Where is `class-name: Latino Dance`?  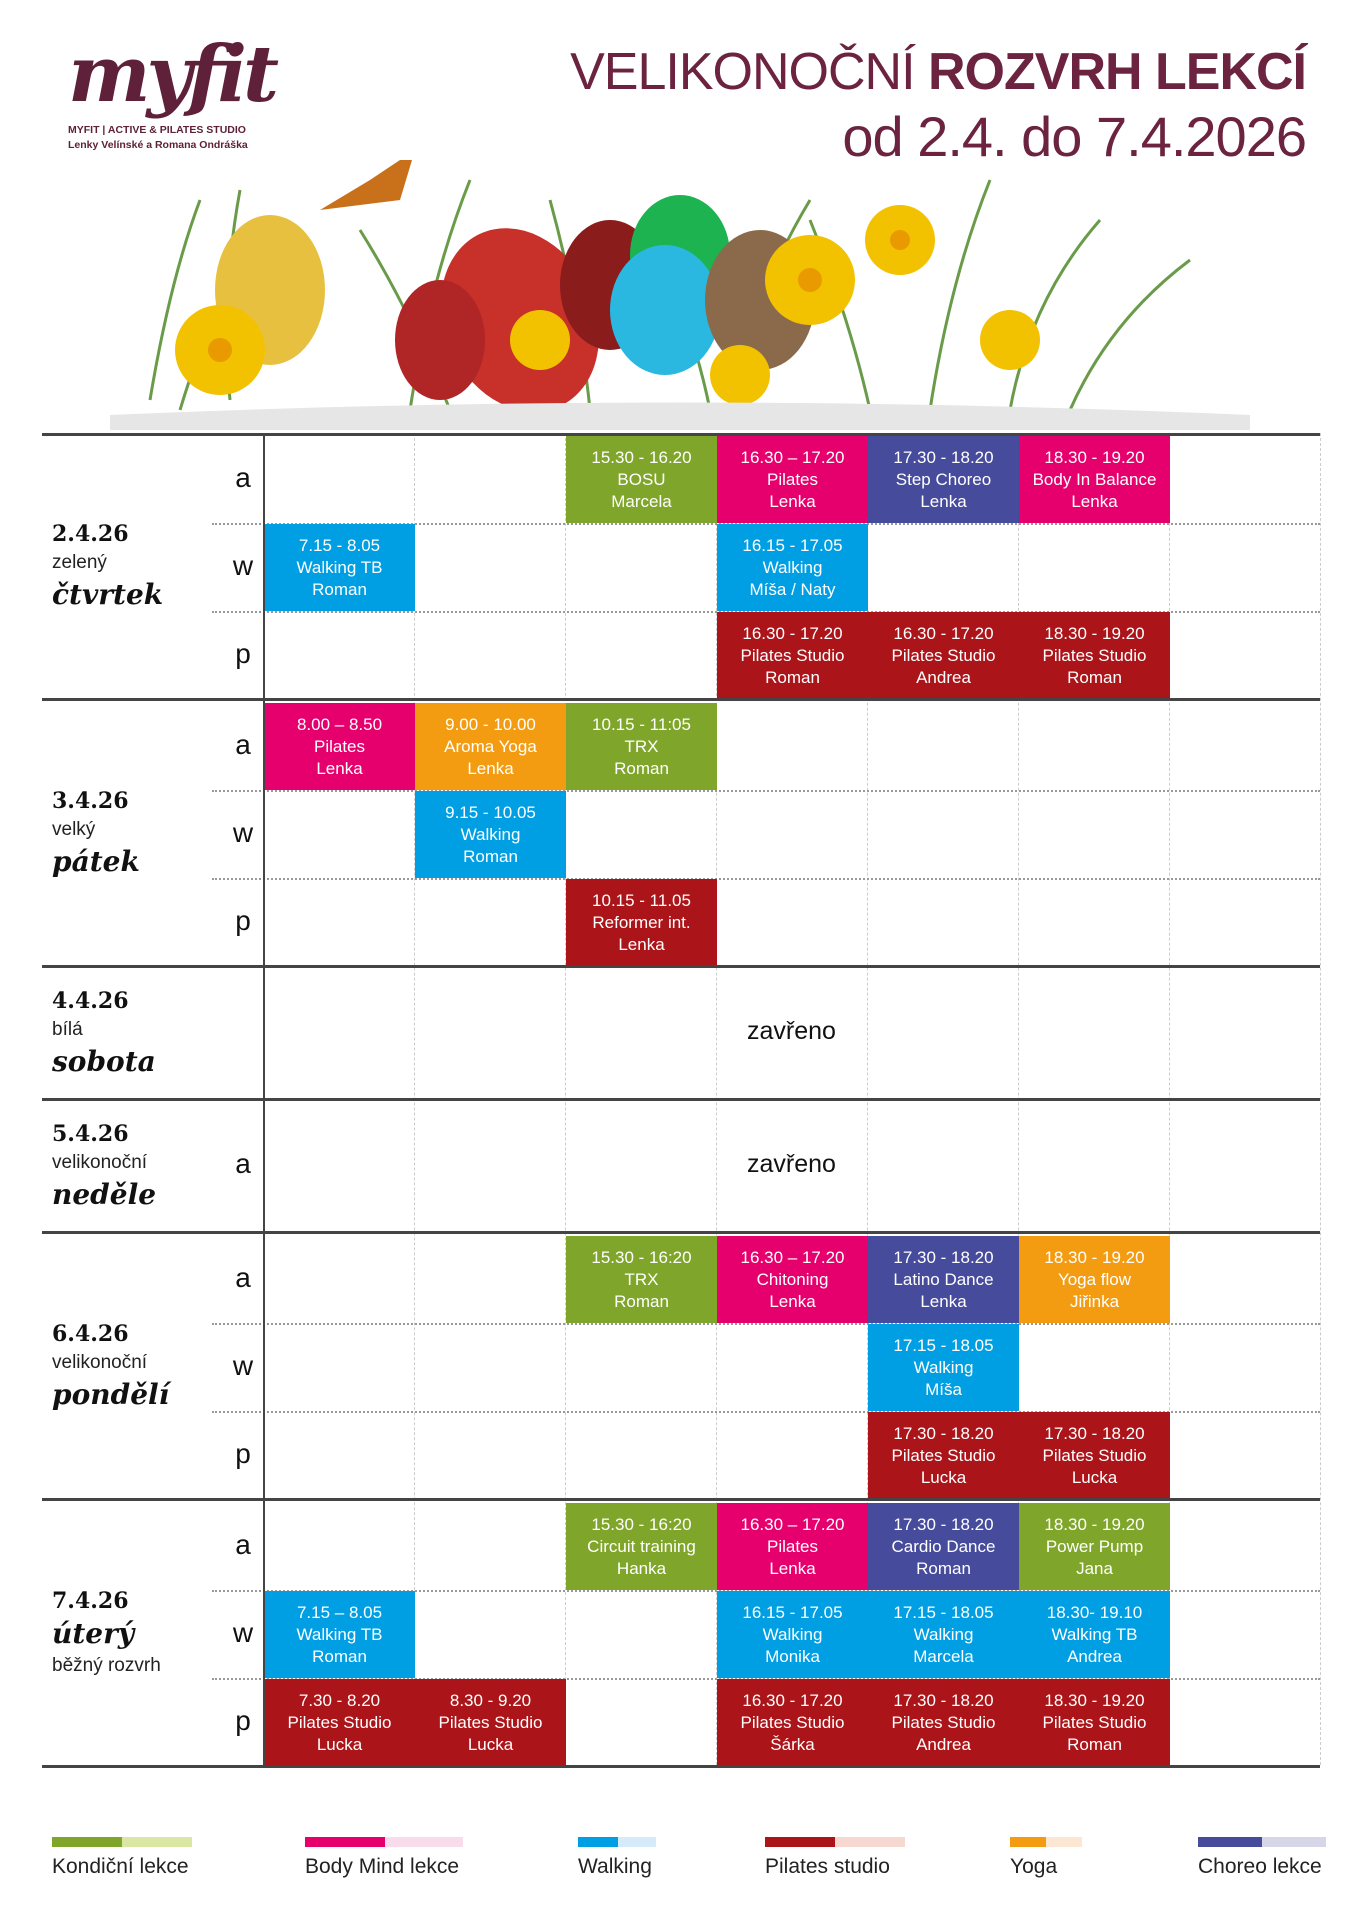
class-name: Latino Dance is located at coordinates (943, 1279).